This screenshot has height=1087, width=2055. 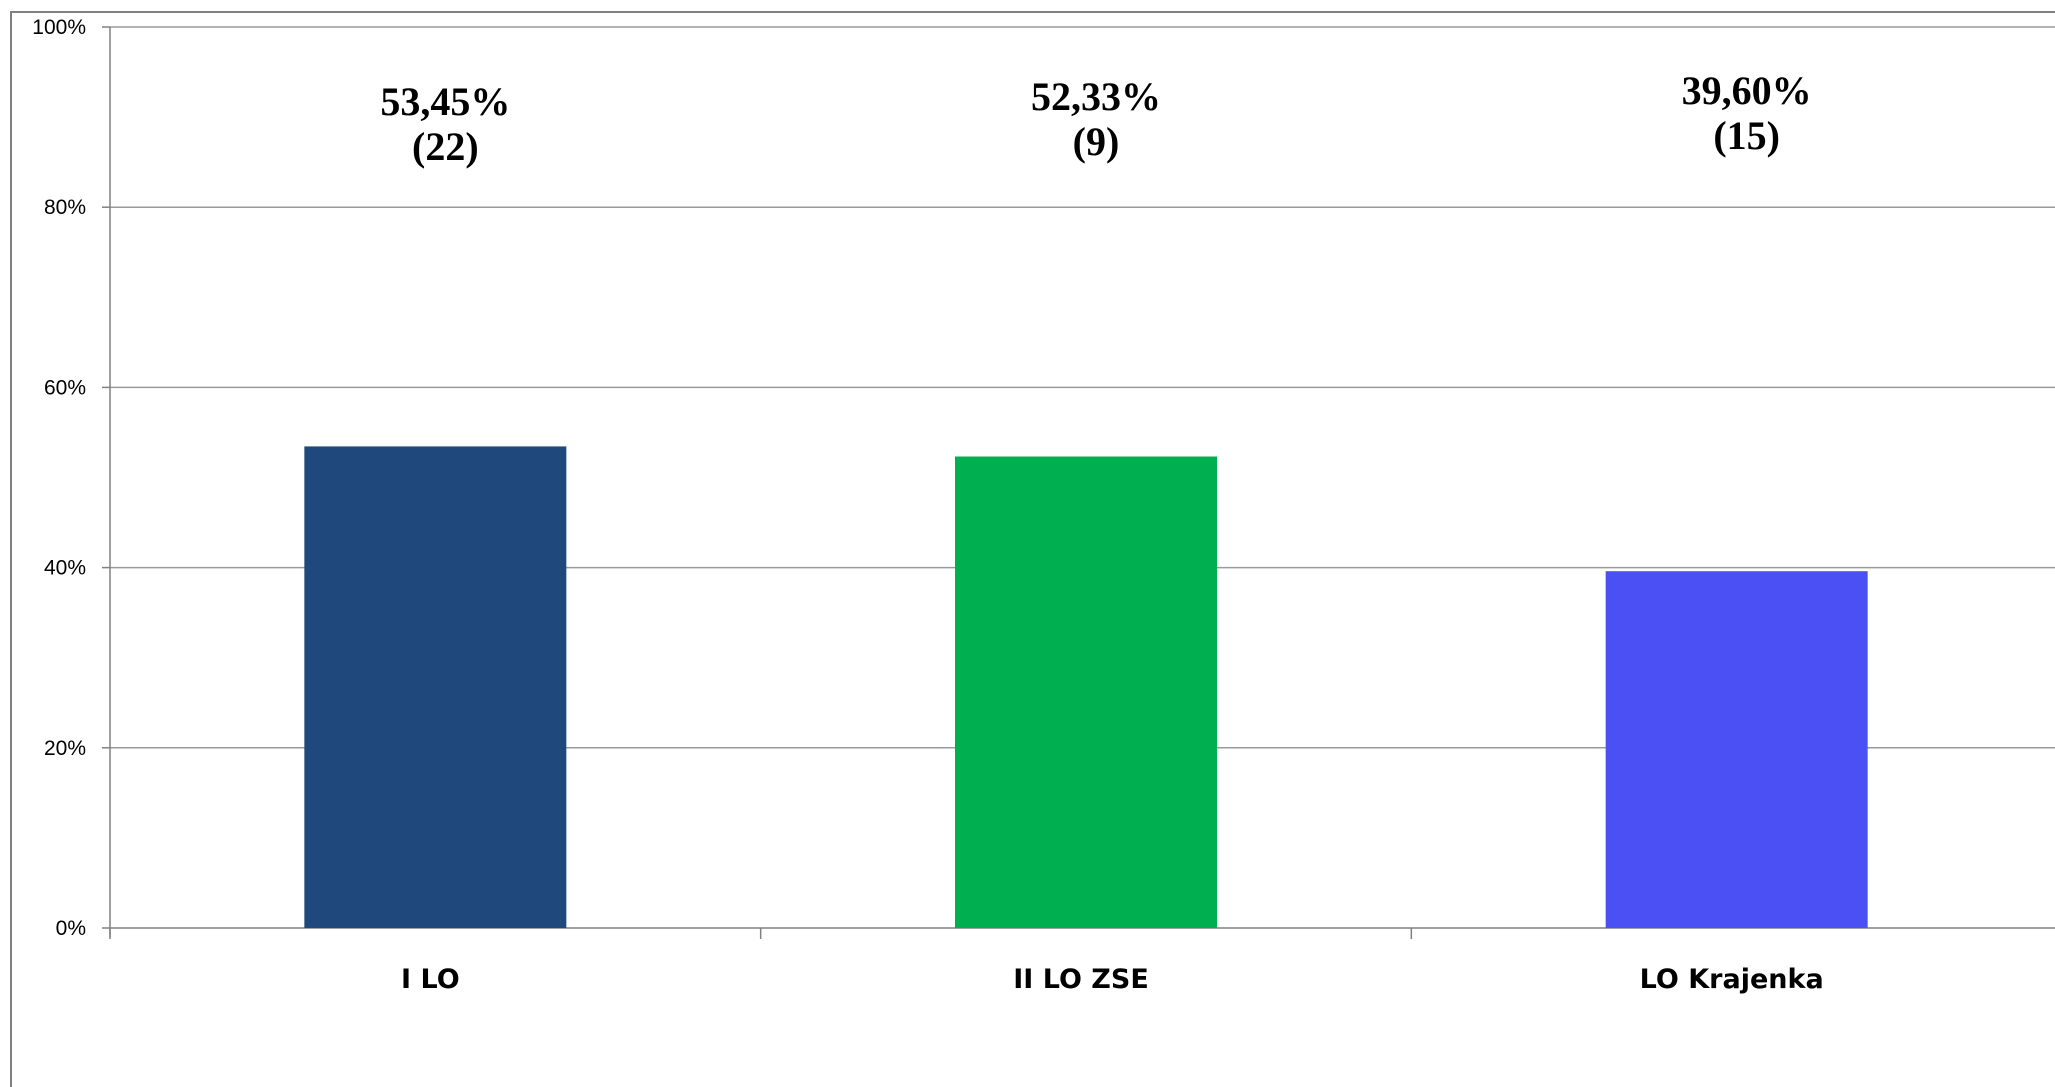 I want to click on y-tick-label: 80%, so click(x=65, y=207).